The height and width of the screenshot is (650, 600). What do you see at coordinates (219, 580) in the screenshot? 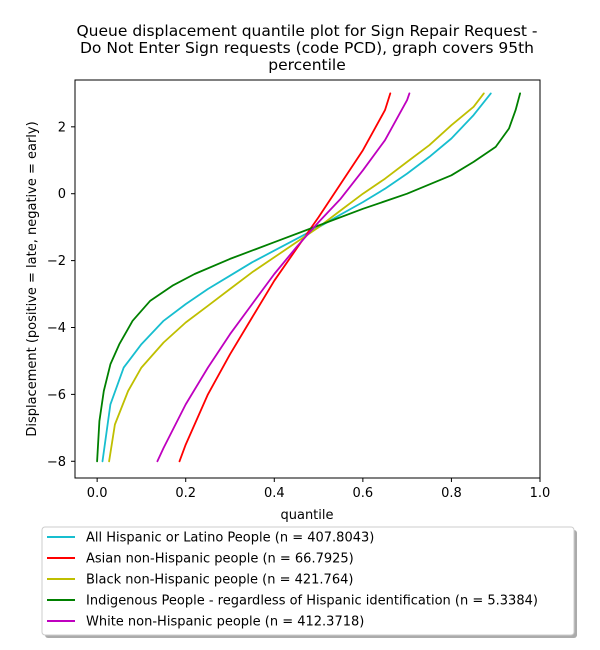
I see `legend-label-2: Black non-Hispanic people (n = 421.764)` at bounding box center [219, 580].